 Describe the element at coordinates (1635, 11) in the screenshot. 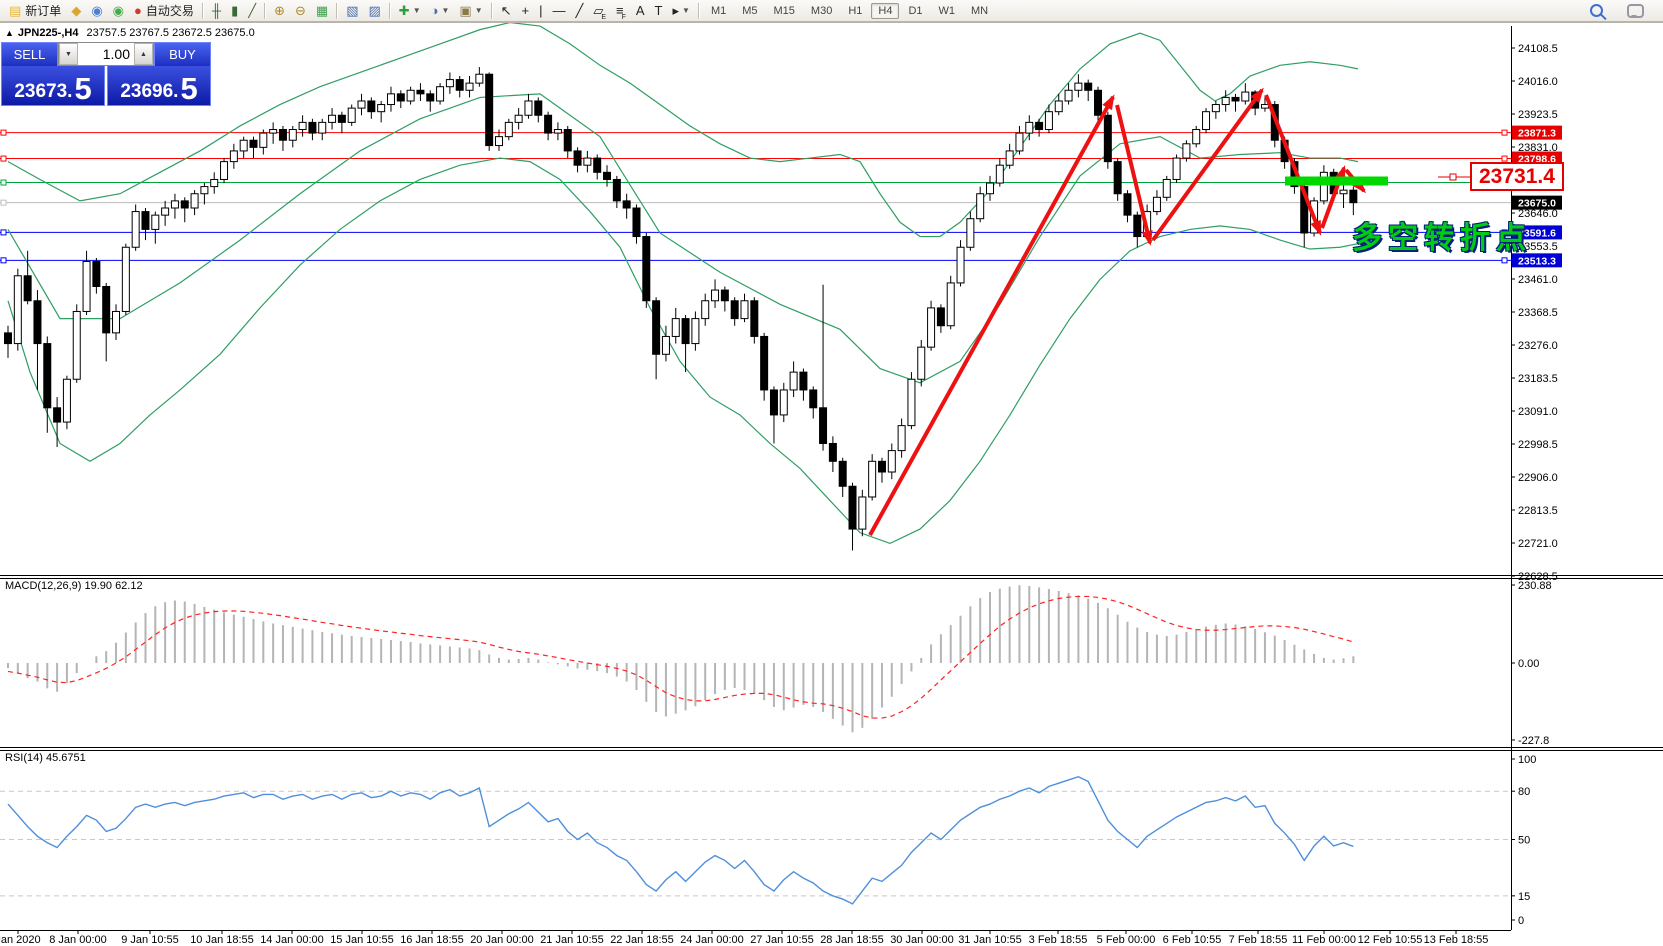

I see `chat-icon` at that location.